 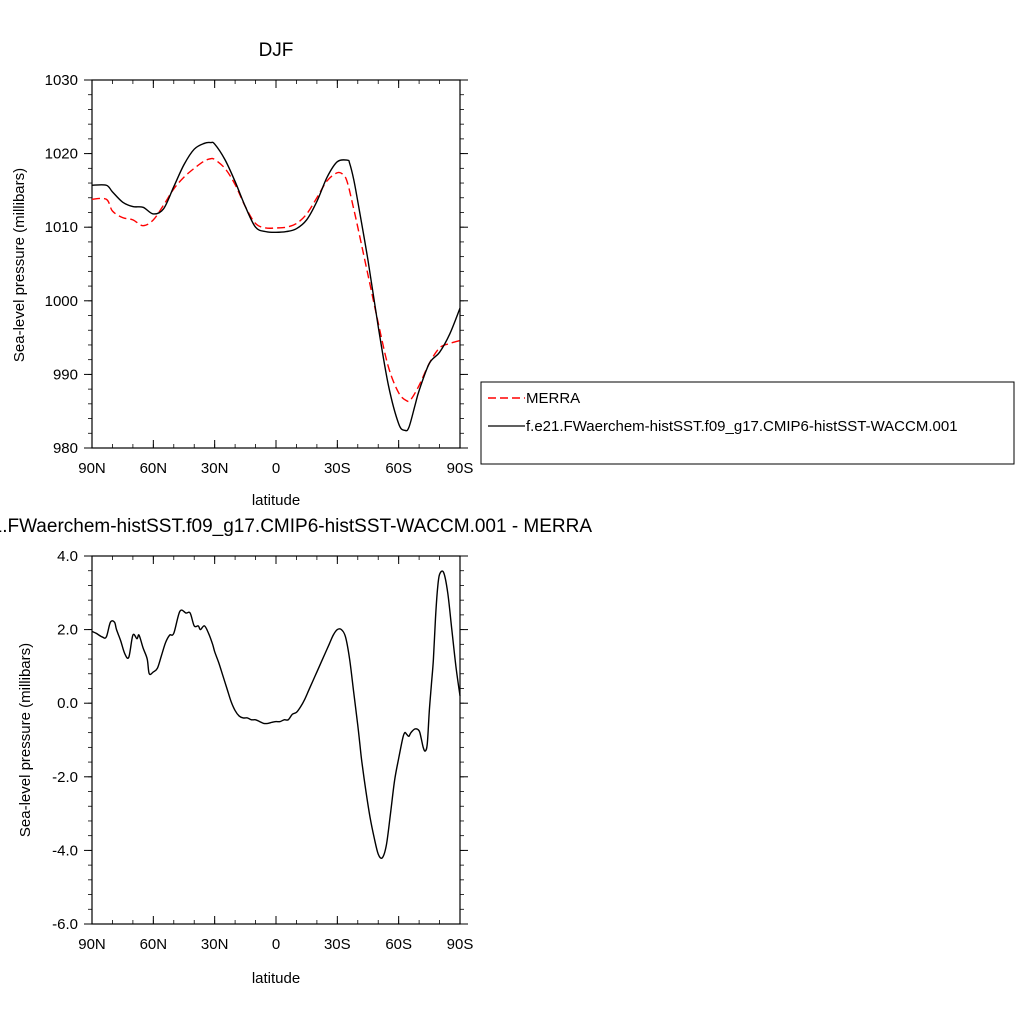 I want to click on bottom-chart-plot-frame, so click(x=276, y=740).